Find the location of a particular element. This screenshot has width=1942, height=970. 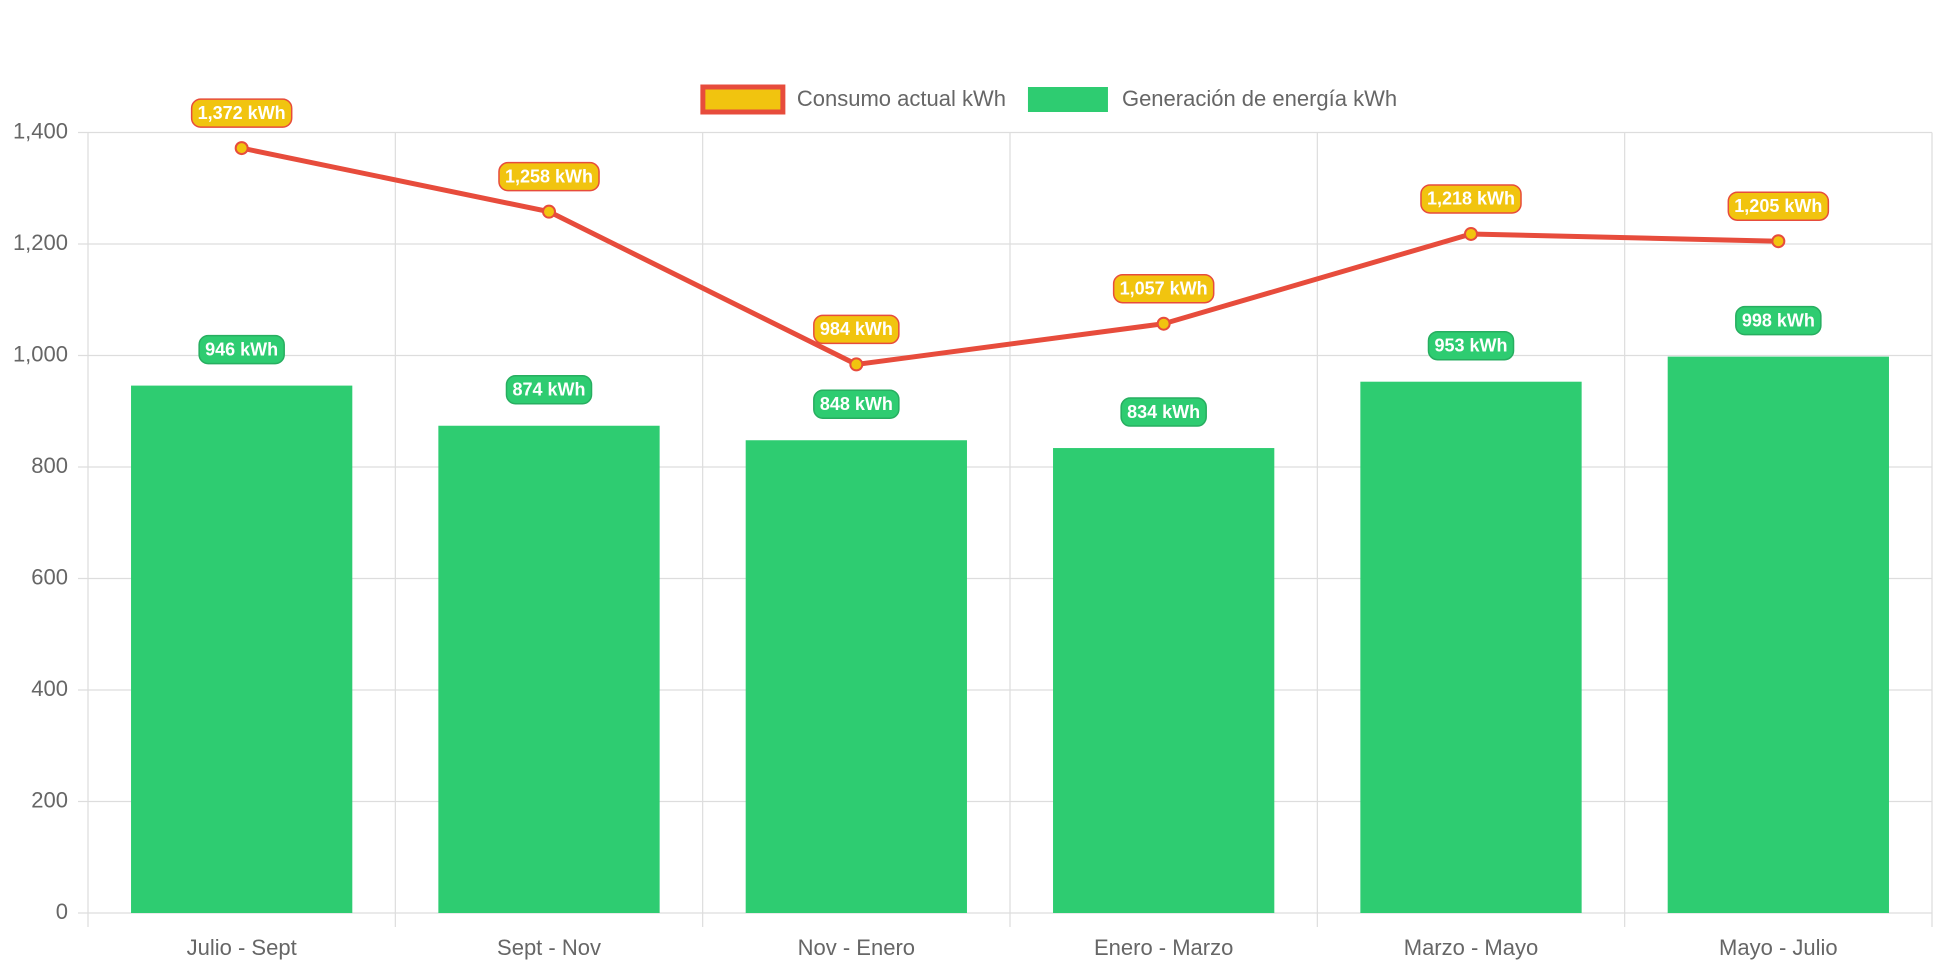

data-label-text: 1,057 kWh is located at coordinates (1164, 288).